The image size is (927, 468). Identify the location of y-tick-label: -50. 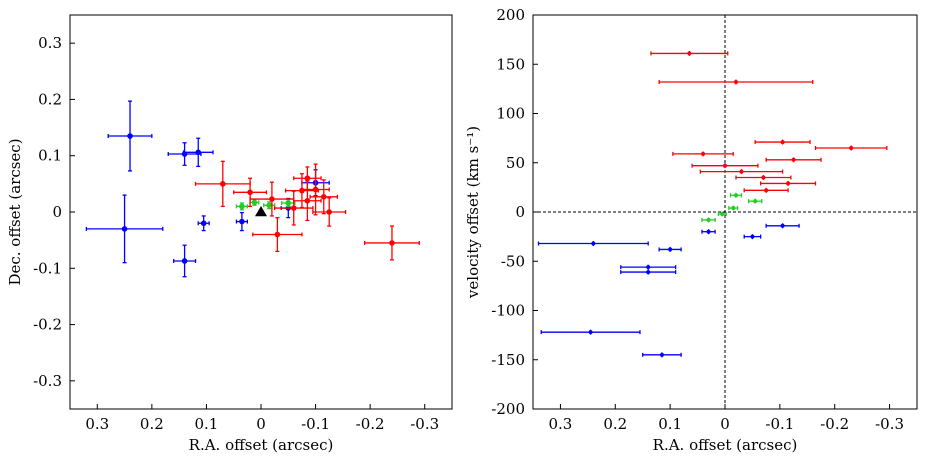
(513, 261).